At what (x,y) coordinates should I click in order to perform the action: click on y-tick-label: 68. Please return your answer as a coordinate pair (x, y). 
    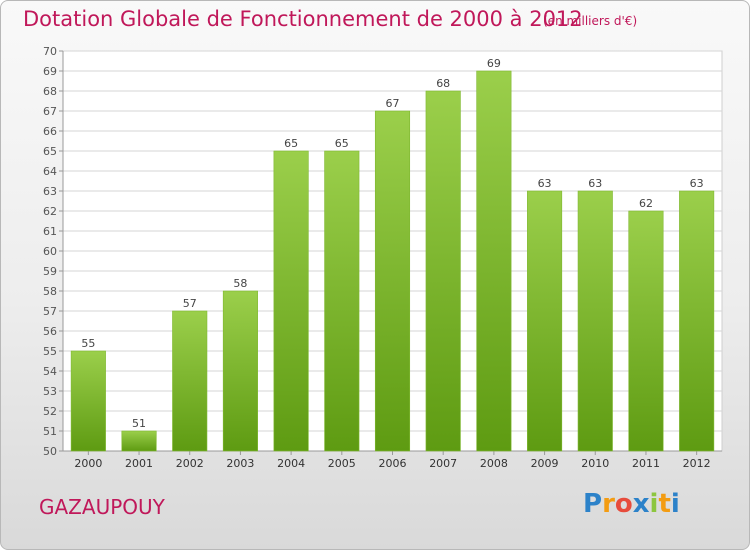
    Looking at the image, I should click on (50, 91).